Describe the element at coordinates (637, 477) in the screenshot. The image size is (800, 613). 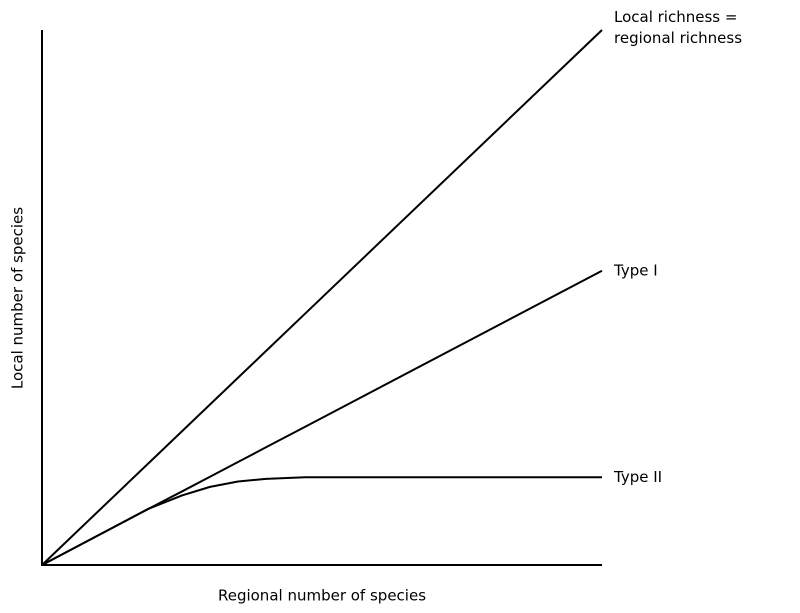
I see `series-label: Type II` at that location.